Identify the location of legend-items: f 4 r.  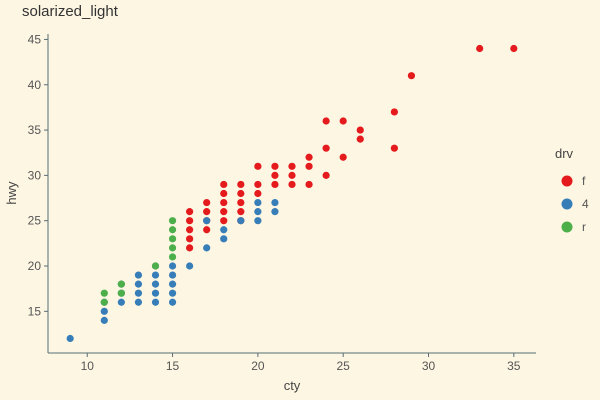
(575, 204).